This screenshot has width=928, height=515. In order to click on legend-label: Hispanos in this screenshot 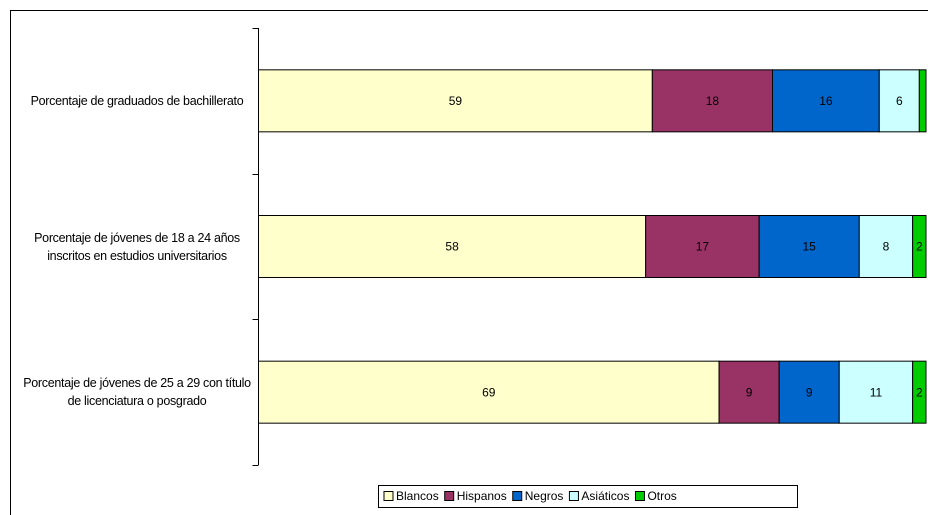, I will do `click(482, 496)`.